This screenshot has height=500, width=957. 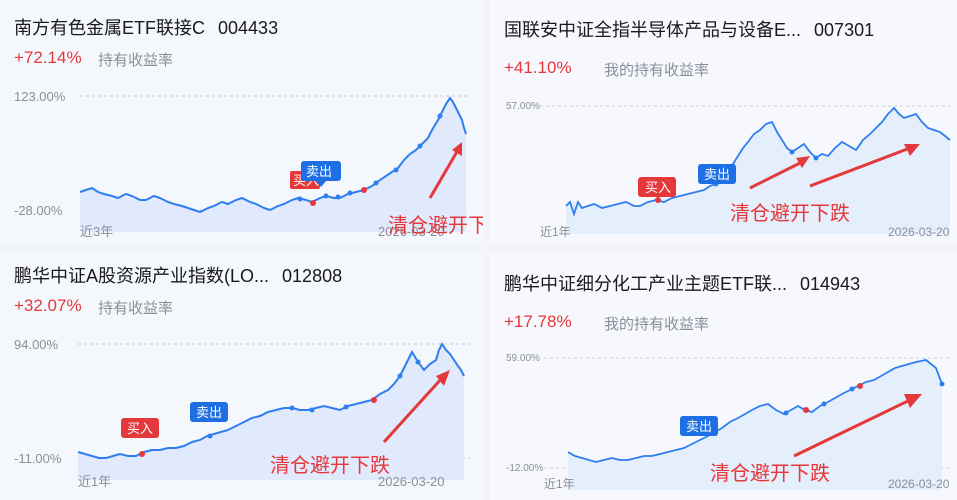 I want to click on return-value: +17.78%, so click(x=538, y=321).